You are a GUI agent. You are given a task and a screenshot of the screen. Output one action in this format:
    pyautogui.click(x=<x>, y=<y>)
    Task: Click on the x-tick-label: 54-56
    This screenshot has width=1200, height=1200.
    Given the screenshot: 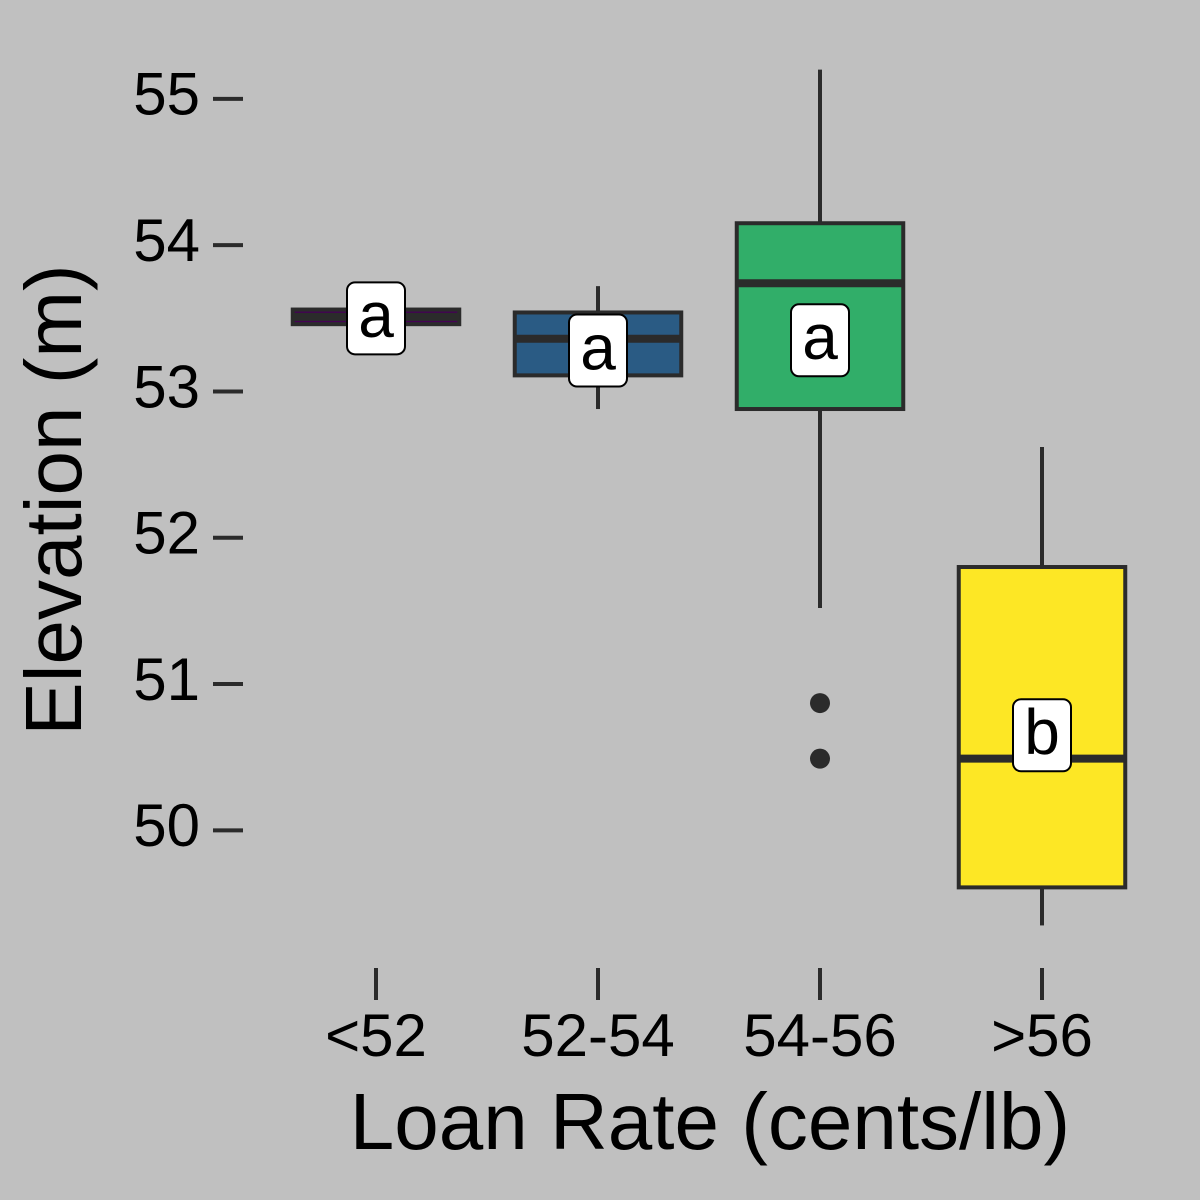 What is the action you would take?
    pyautogui.click(x=819, y=1035)
    